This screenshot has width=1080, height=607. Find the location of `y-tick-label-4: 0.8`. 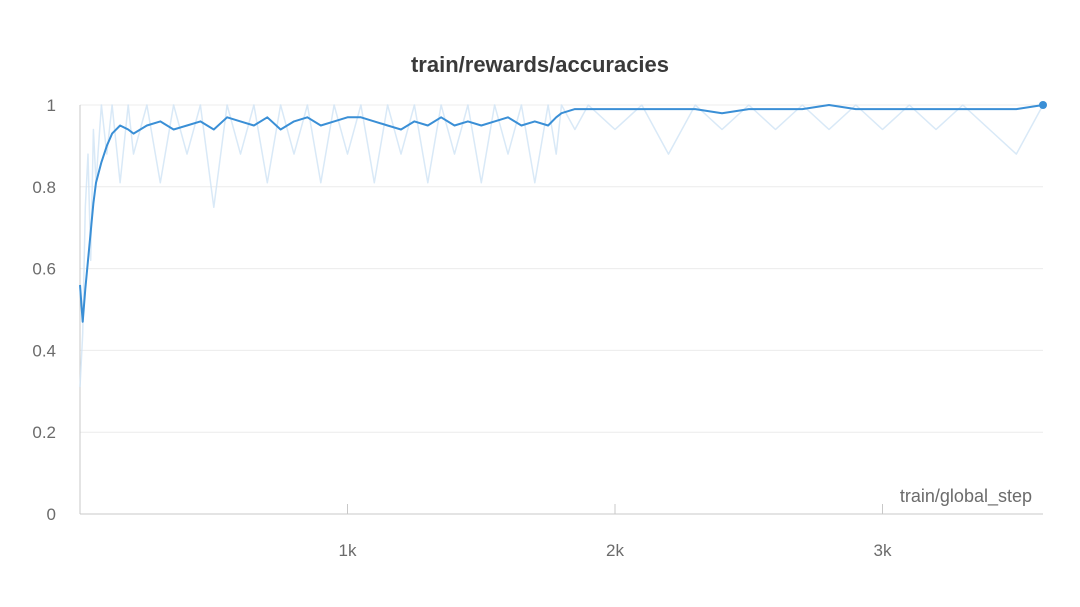

y-tick-label-4: 0.8 is located at coordinates (44, 187).